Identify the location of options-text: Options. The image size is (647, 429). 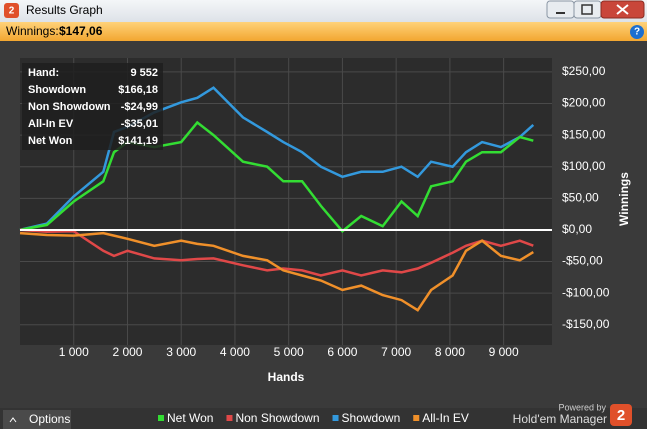
(49, 419).